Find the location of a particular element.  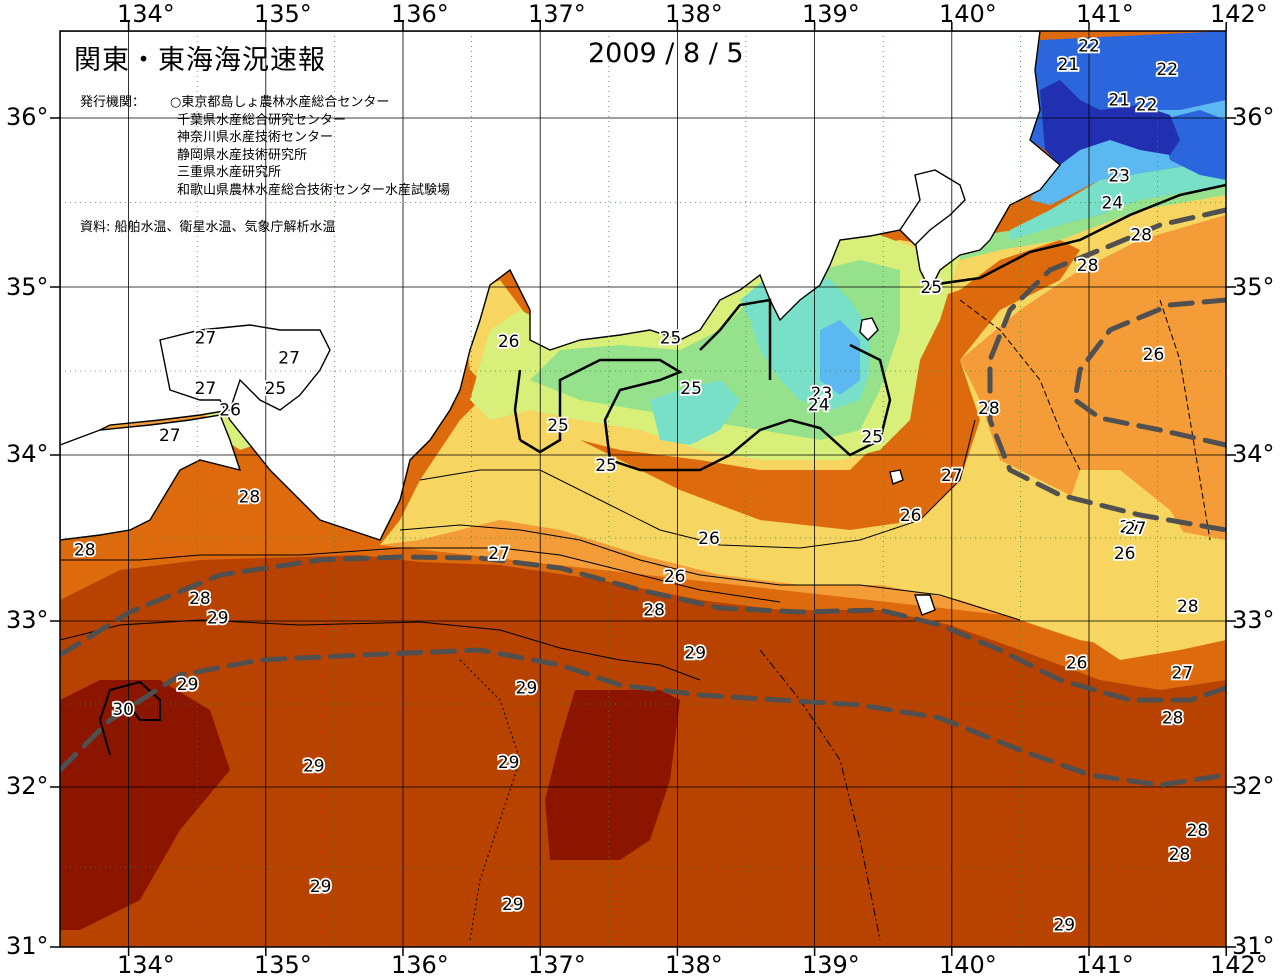

lon-tick-bottom: 139° is located at coordinates (831, 965).